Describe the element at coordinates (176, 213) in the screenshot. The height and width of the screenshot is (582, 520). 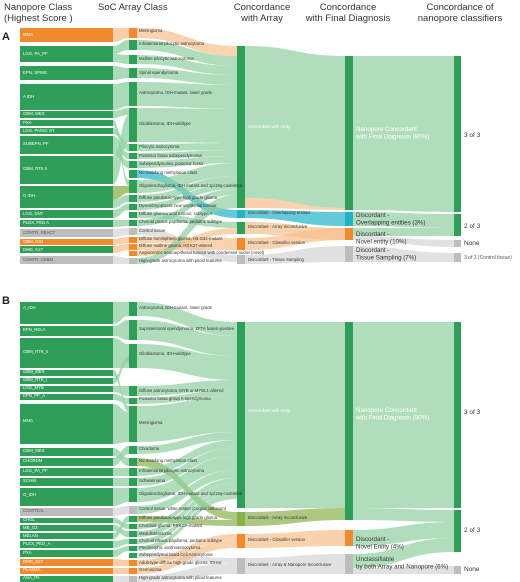
I see `soc-label-a-13: Diffuse glioneuronal tumour, subtype A` at that location.